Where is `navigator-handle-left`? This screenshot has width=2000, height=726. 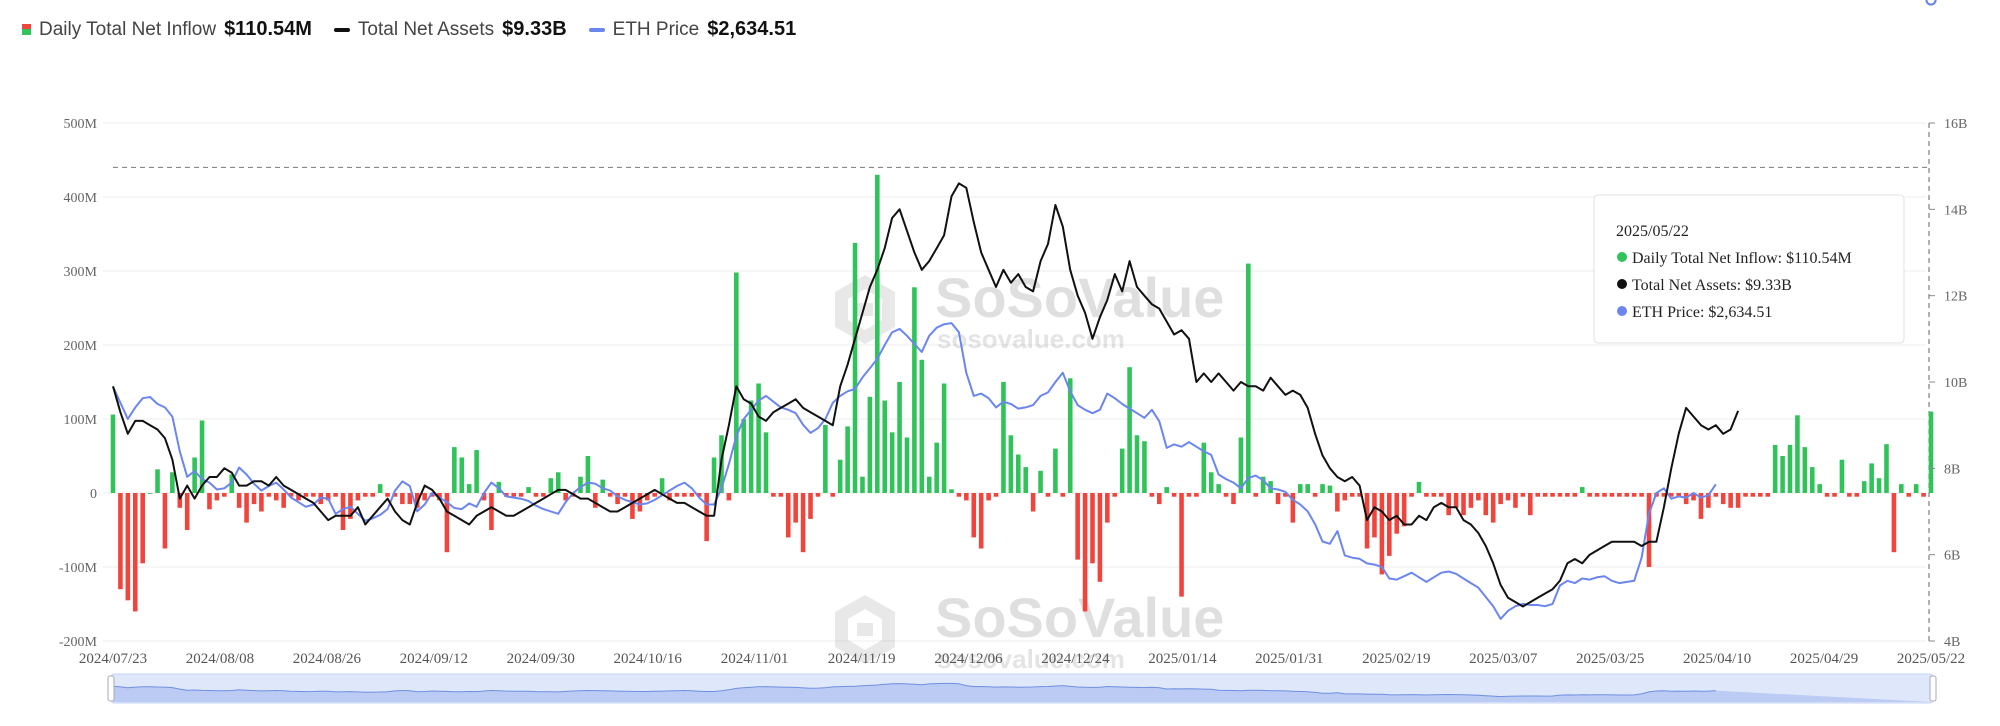 navigator-handle-left is located at coordinates (111, 688).